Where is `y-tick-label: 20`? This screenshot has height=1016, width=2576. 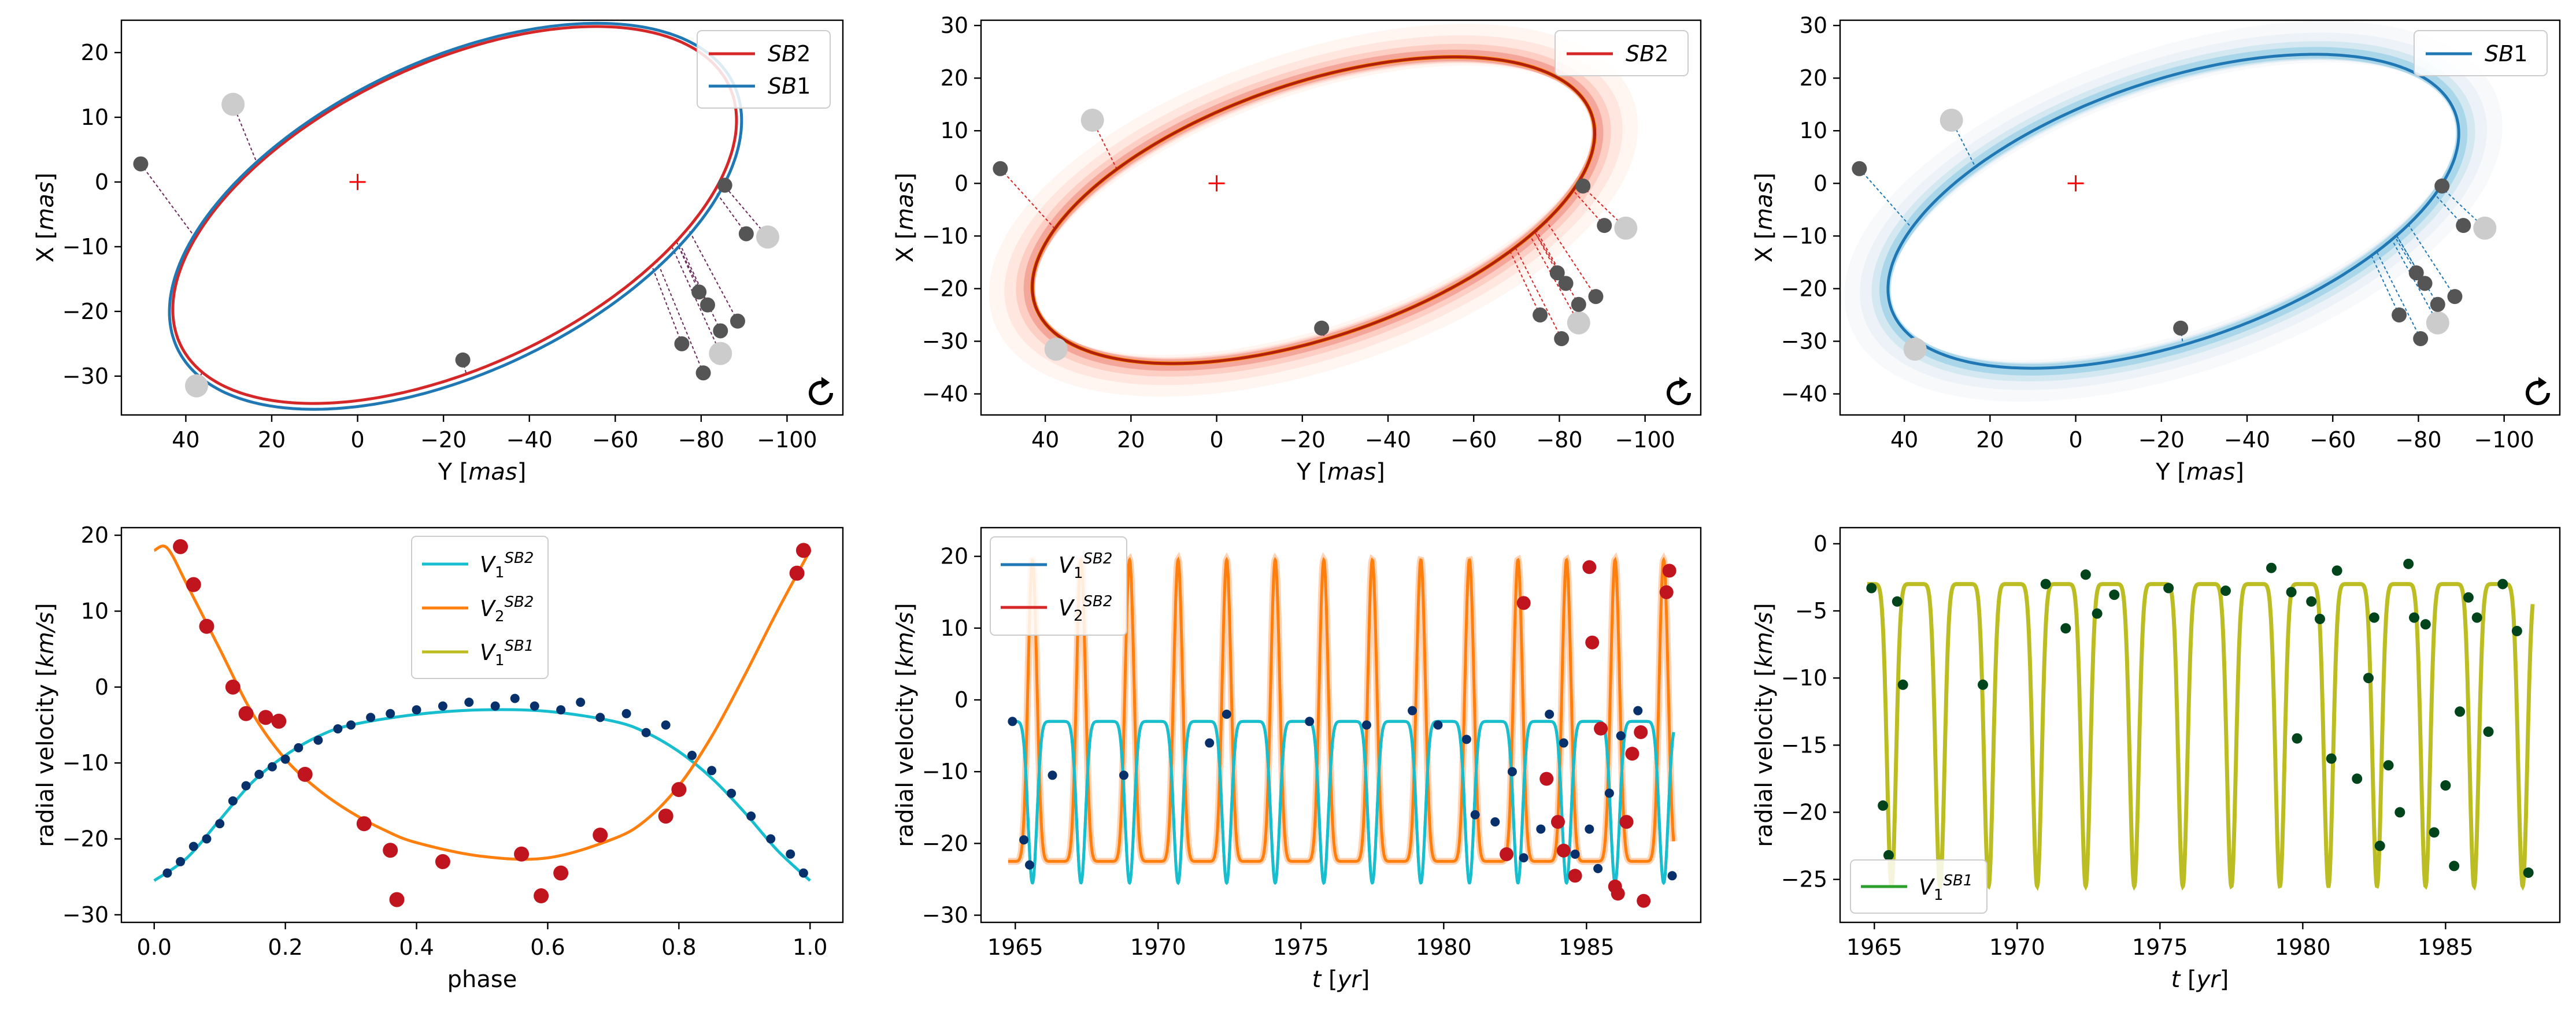 y-tick-label: 20 is located at coordinates (95, 535).